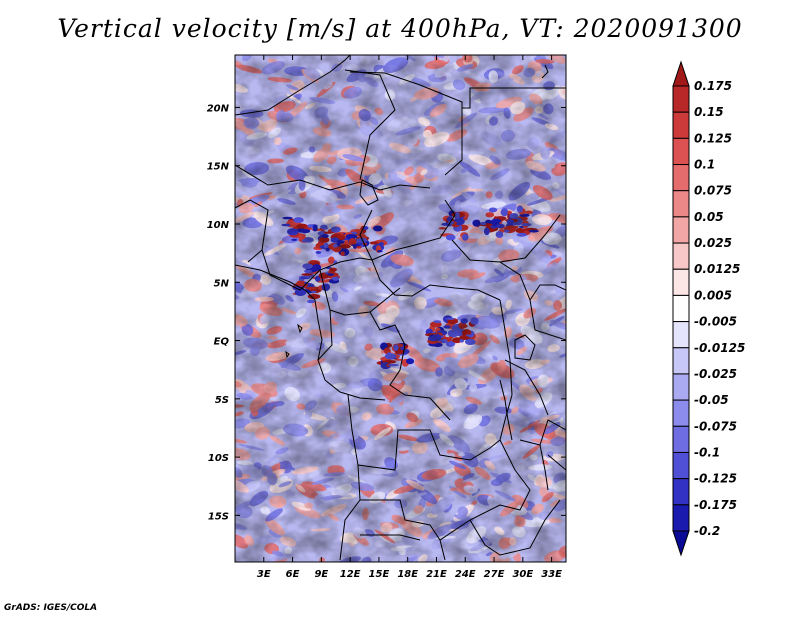  Describe the element at coordinates (709, 112) in the screenshot. I see `colorbar-label: 0.15` at that location.